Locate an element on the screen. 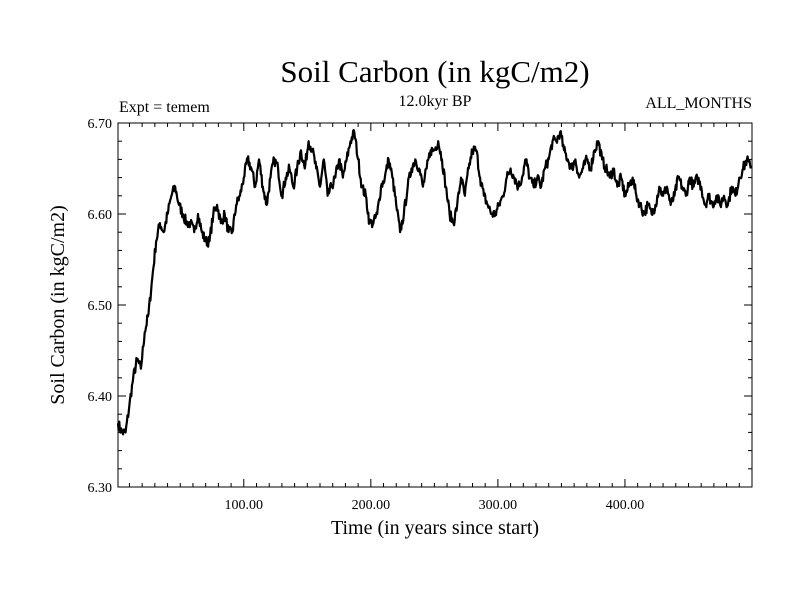 The image size is (800, 600). chart-title: Soil Carbon (in kgC/m2) is located at coordinates (434, 71).